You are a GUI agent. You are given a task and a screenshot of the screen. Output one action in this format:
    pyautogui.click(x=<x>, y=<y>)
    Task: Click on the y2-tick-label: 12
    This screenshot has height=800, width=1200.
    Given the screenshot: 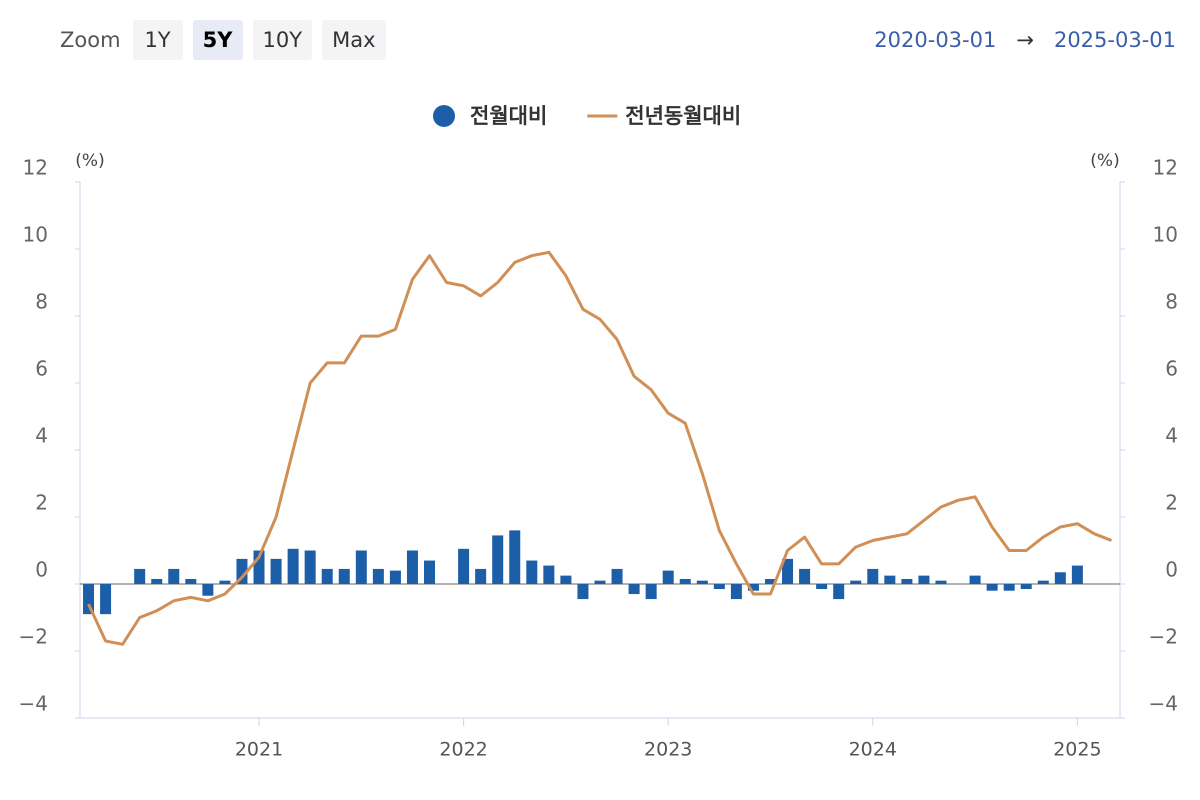 What is the action you would take?
    pyautogui.click(x=1165, y=168)
    